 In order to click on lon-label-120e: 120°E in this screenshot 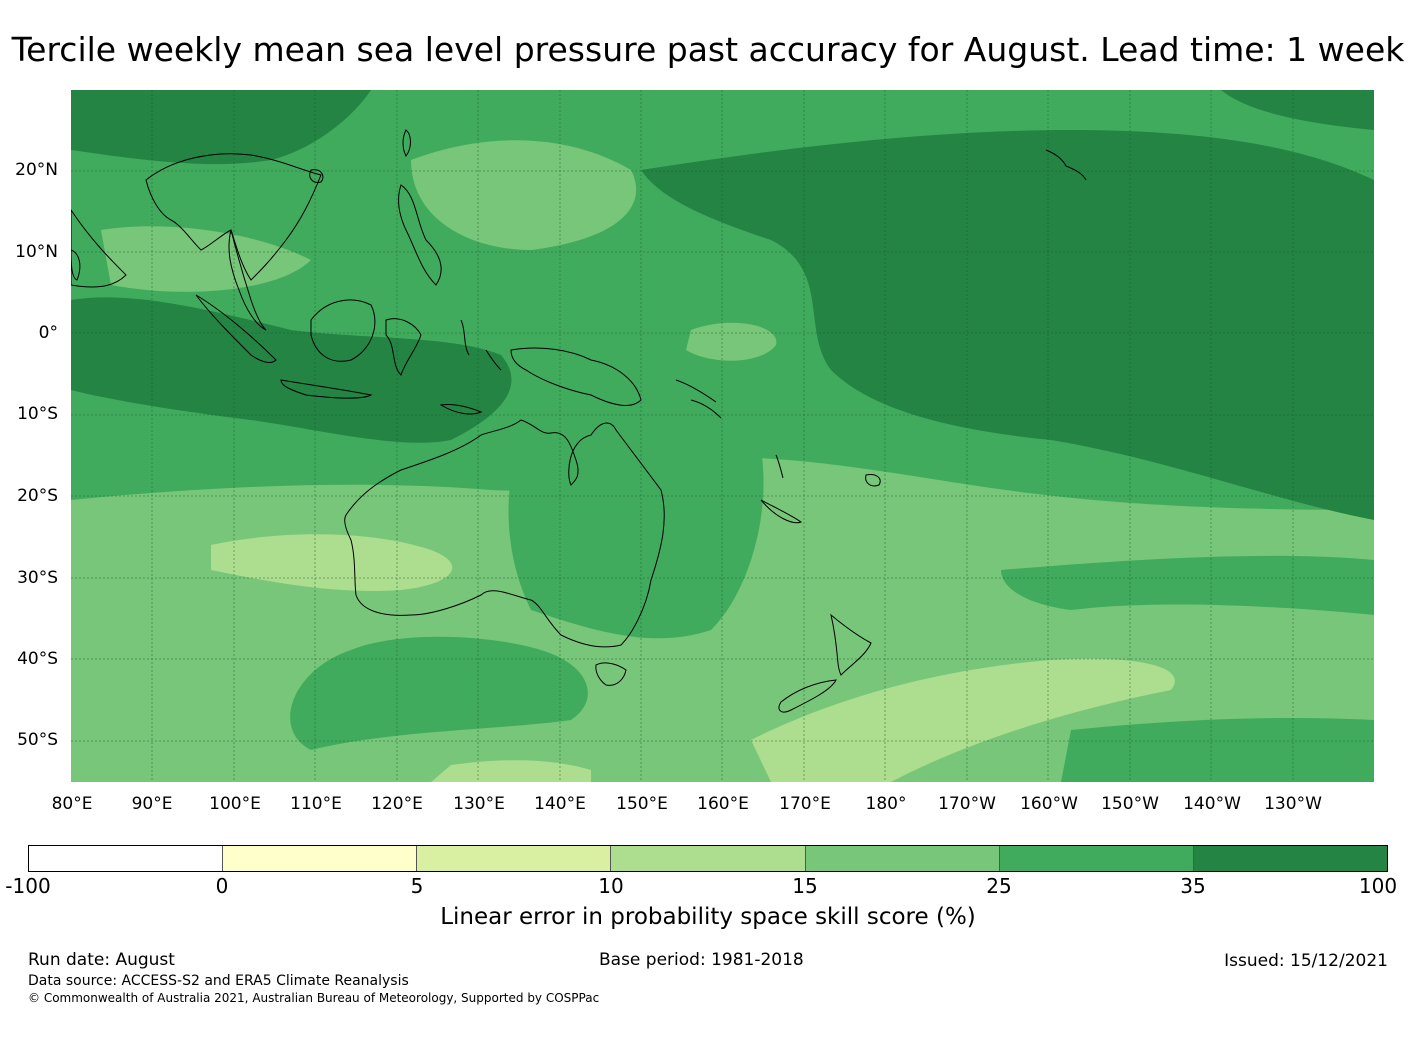, I will do `click(397, 804)`.